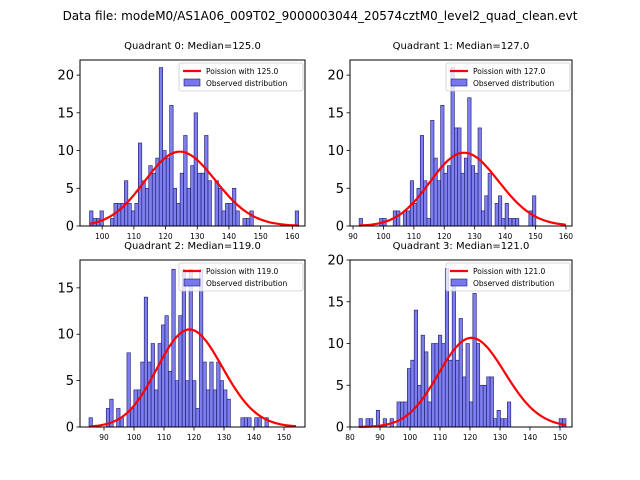  Describe the element at coordinates (461, 246) in the screenshot. I see `subplot-title: Quadrant 3: Median=121.0` at that location.